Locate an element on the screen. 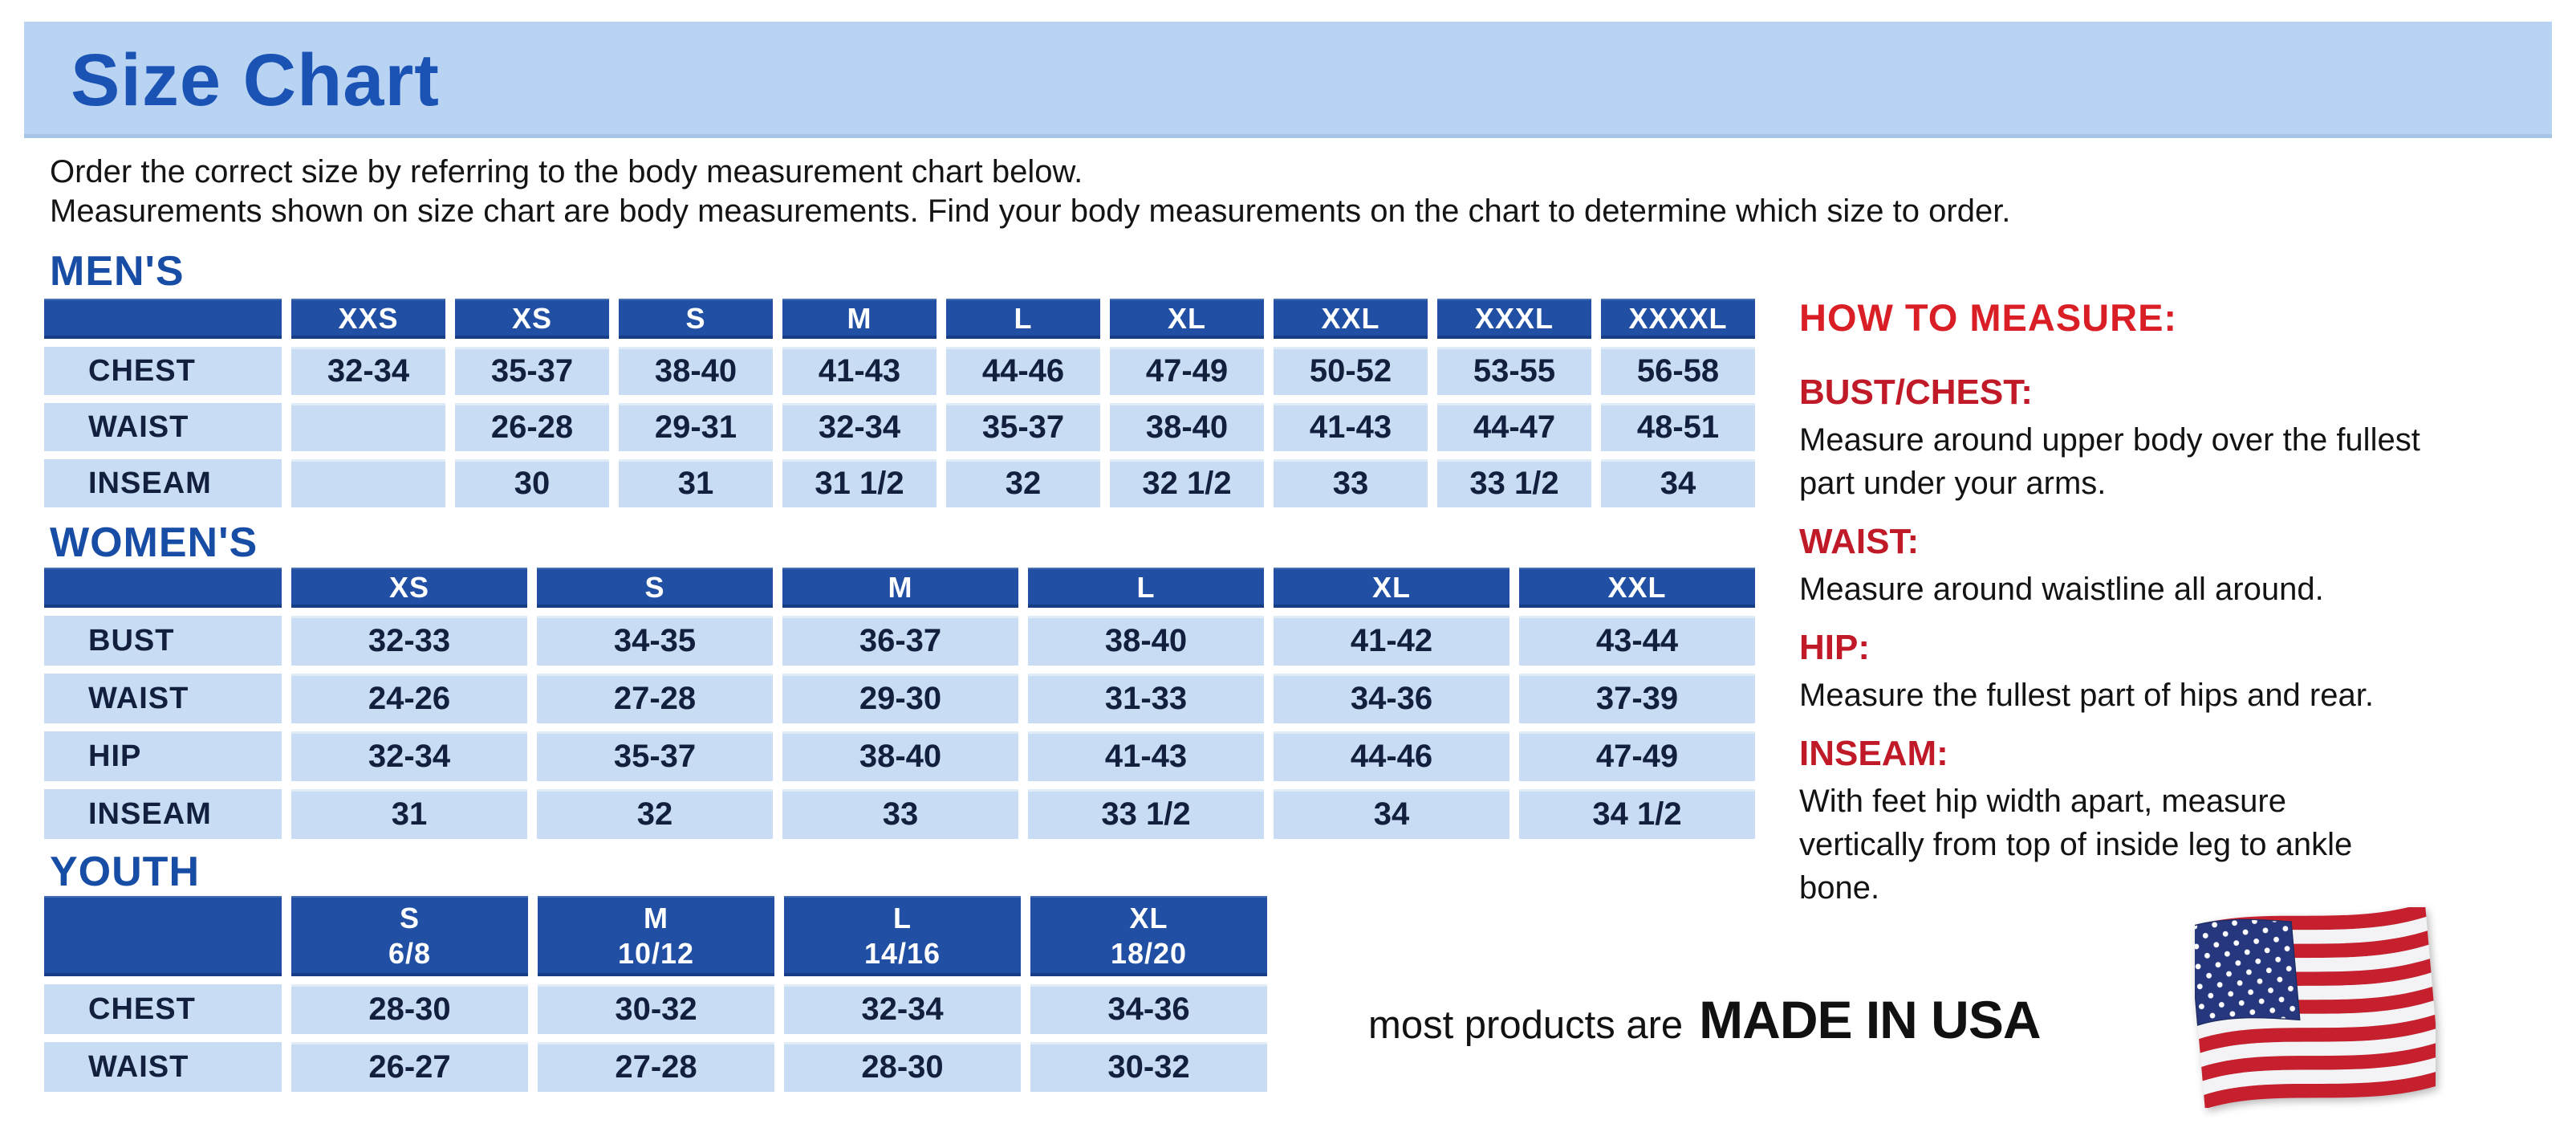 This screenshot has height=1132, width=2576. size-header-cell: M 10/12 is located at coordinates (656, 936).